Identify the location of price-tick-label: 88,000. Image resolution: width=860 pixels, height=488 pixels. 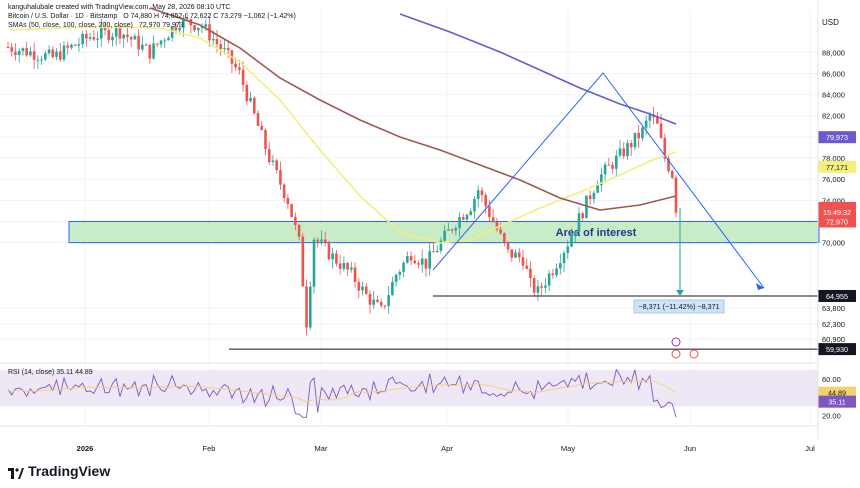
(833, 52).